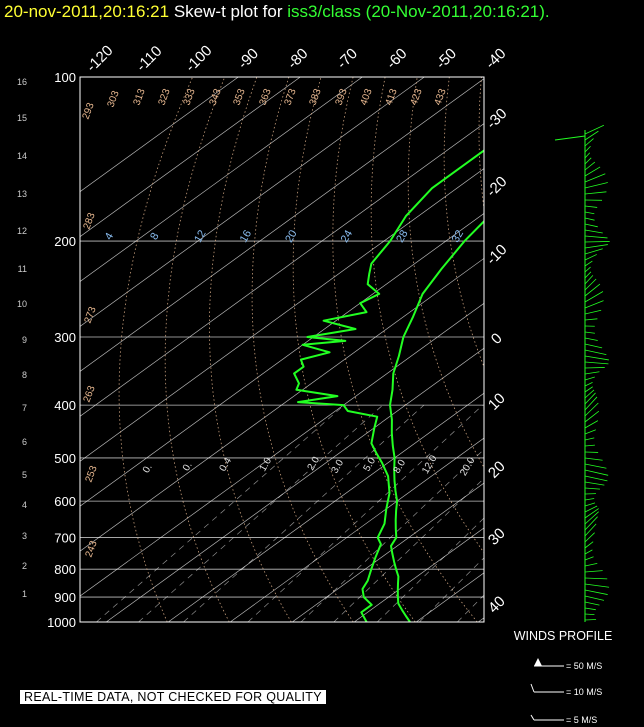  I want to click on dry-adiabat-label-3: 323, so click(165, 97).